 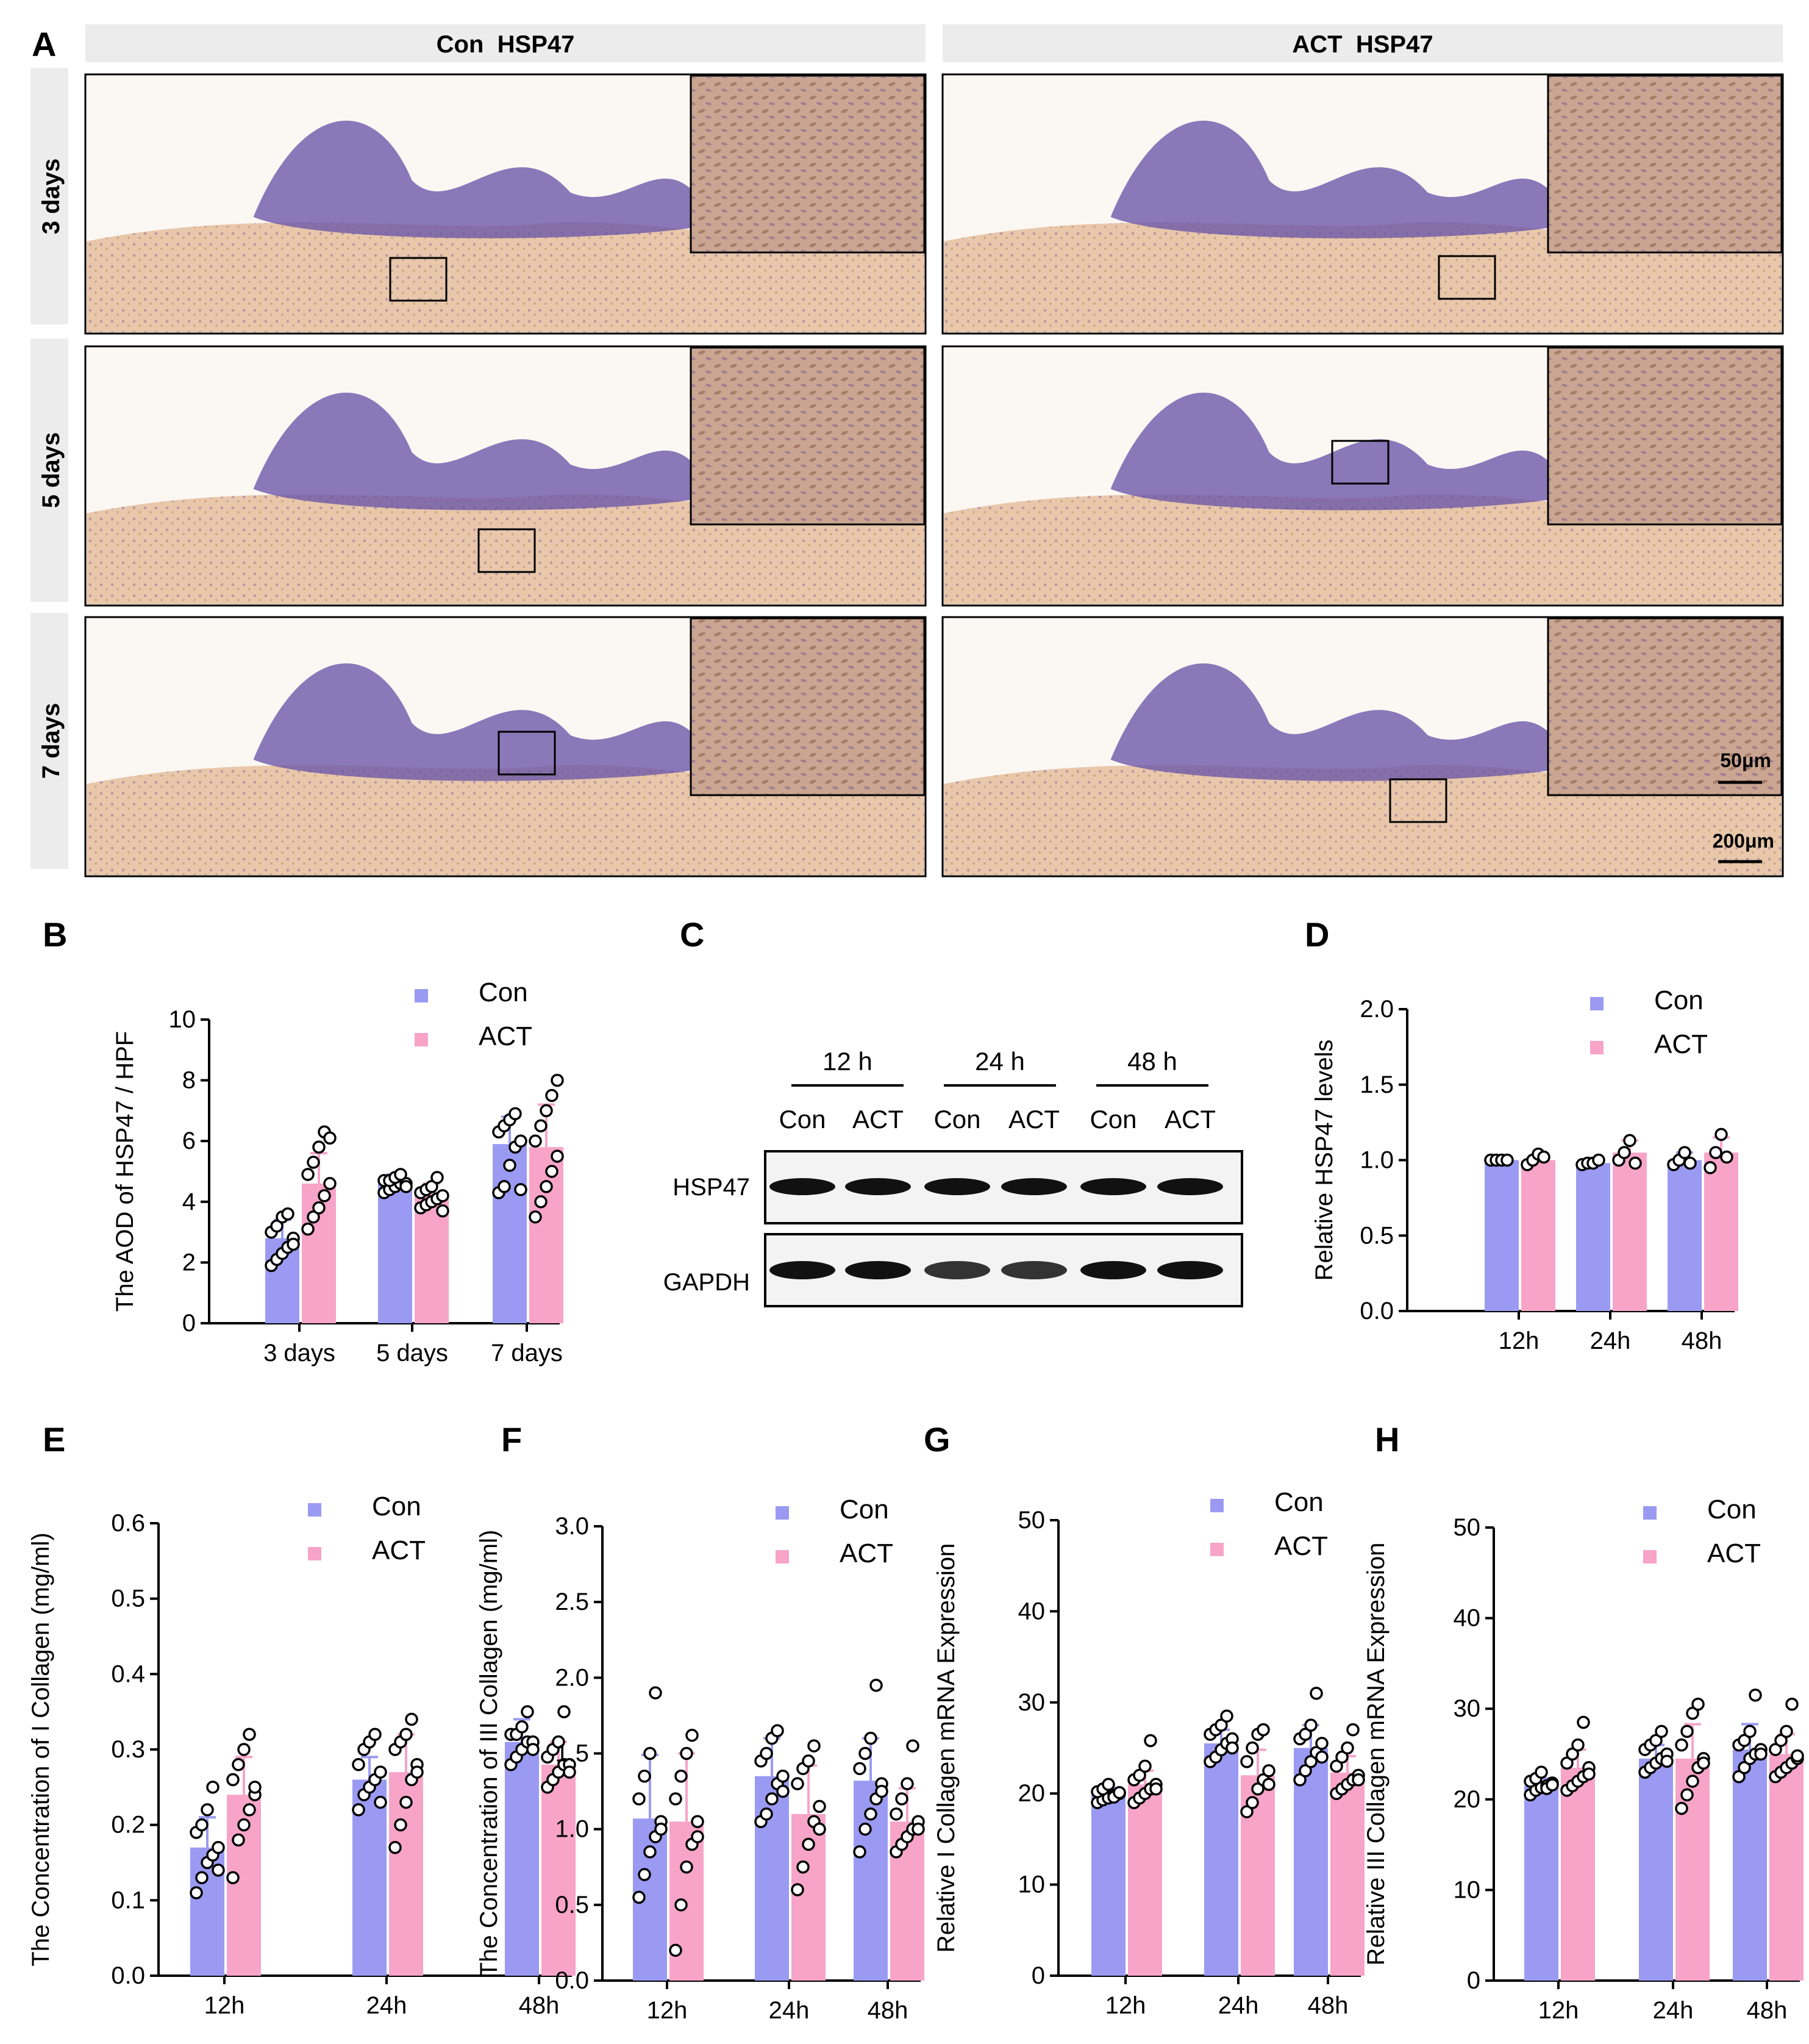 What do you see at coordinates (484, 179) in the screenshot?
I see `tissue-scab` at bounding box center [484, 179].